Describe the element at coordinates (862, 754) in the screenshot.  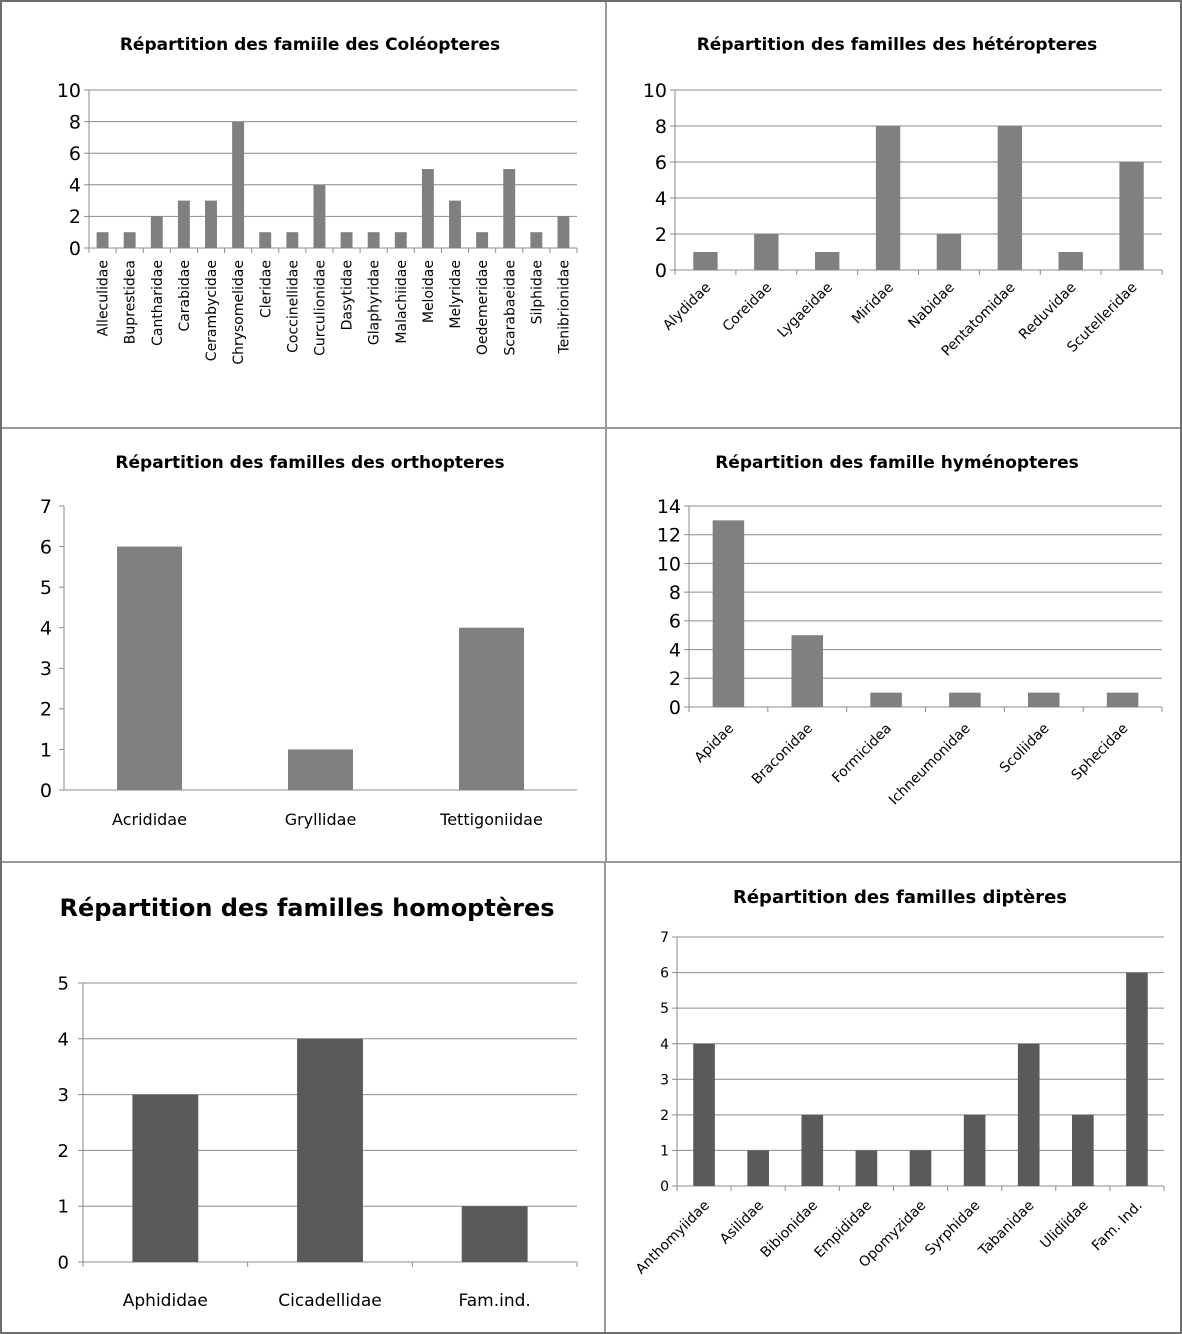
I see `x-tick-label: Formicidea` at that location.